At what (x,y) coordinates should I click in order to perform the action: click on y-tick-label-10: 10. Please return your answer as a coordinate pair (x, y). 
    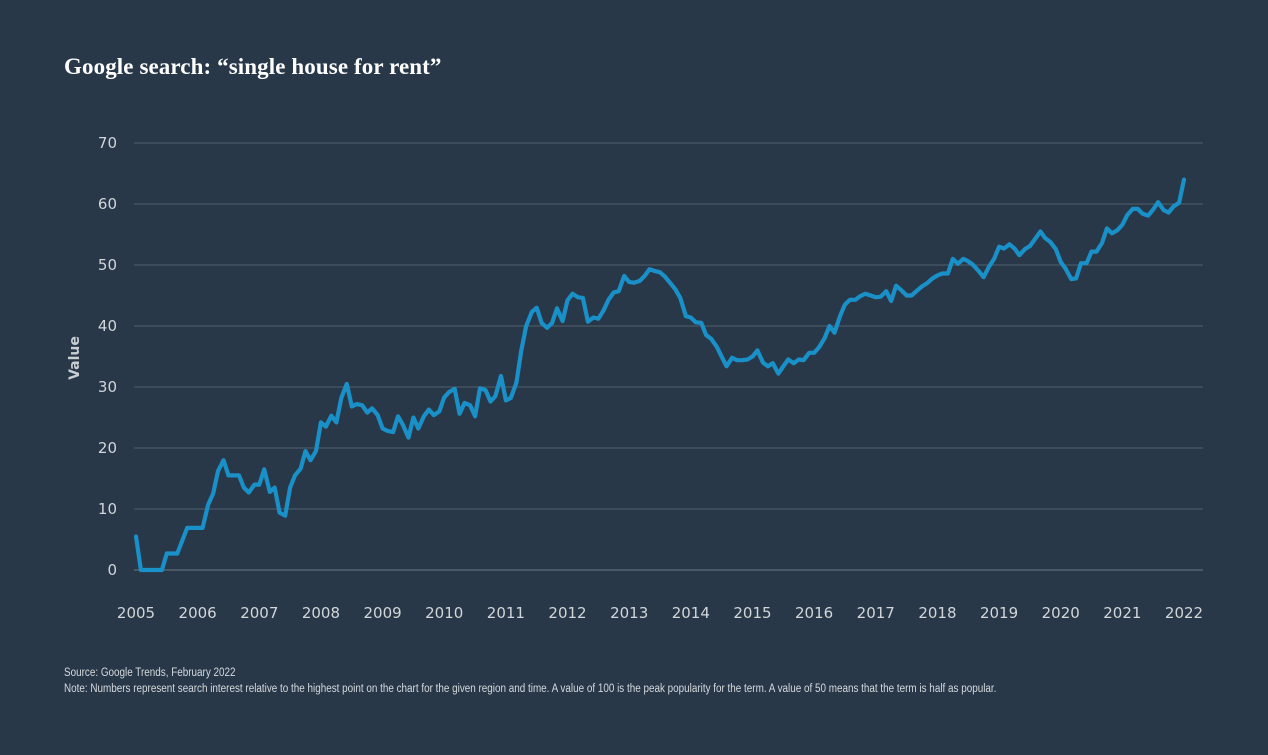
    Looking at the image, I should click on (107, 509).